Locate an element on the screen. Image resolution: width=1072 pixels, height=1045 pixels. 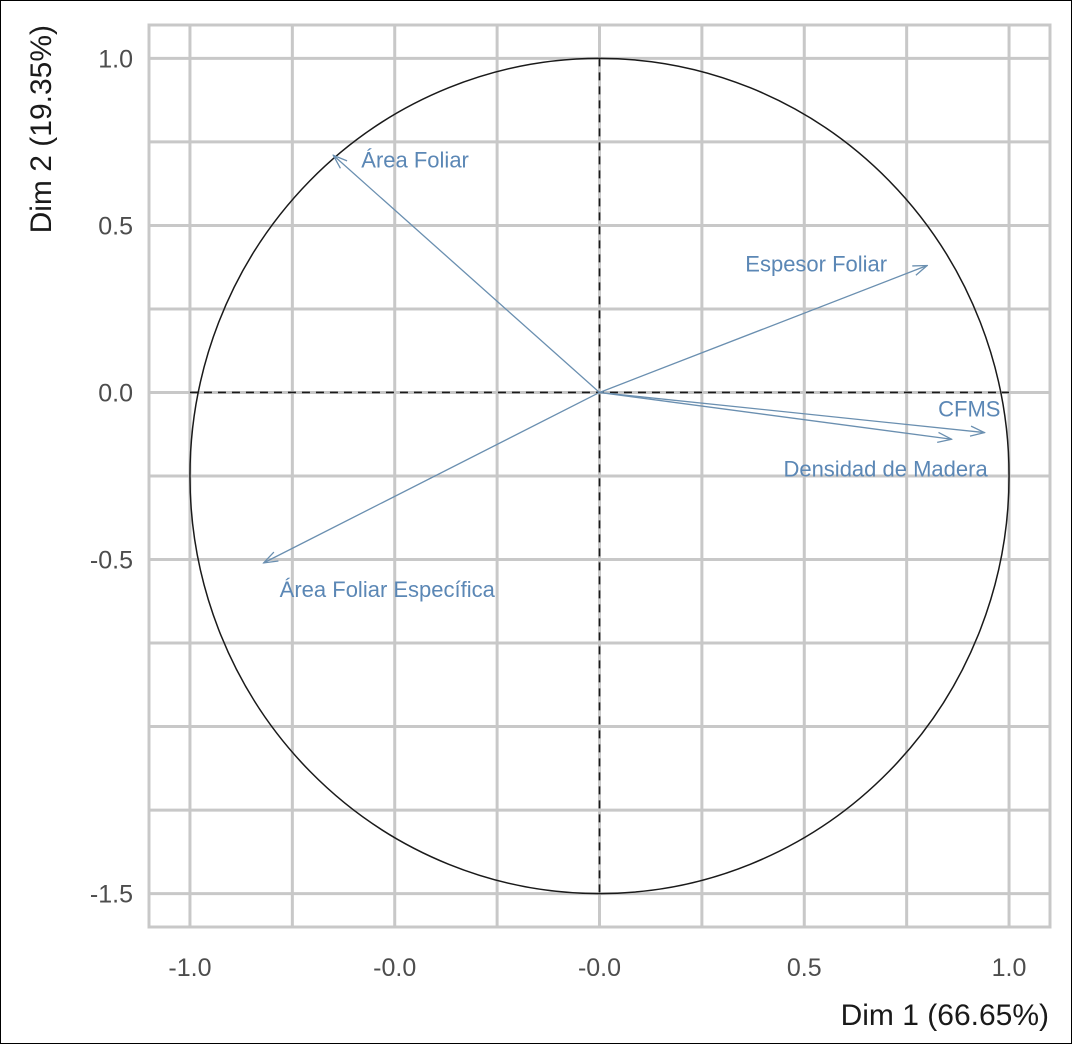
y-tick-label: -0.5 is located at coordinates (111, 561).